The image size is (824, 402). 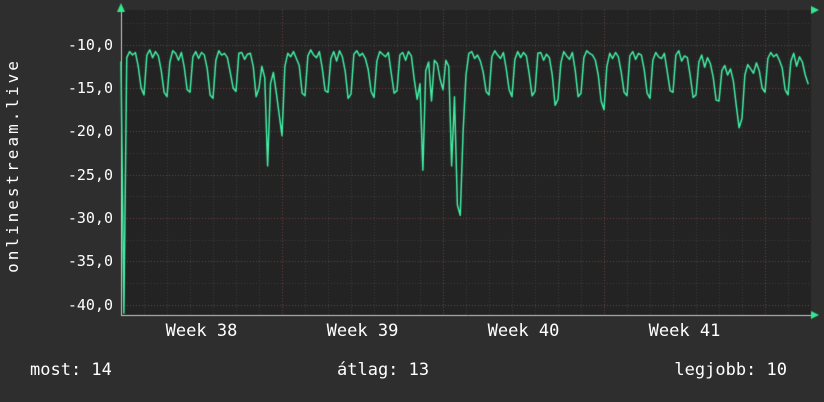 I want to click on y-axis-tick-label: -35,0, so click(x=90, y=261).